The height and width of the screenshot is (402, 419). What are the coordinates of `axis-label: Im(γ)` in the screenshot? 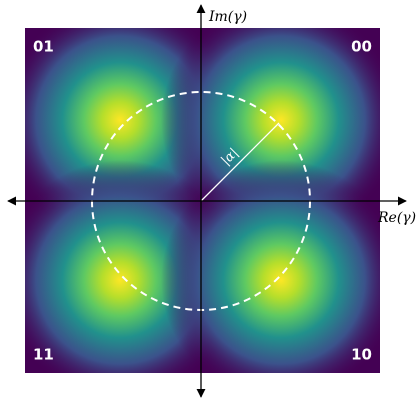 It's located at (227, 17).